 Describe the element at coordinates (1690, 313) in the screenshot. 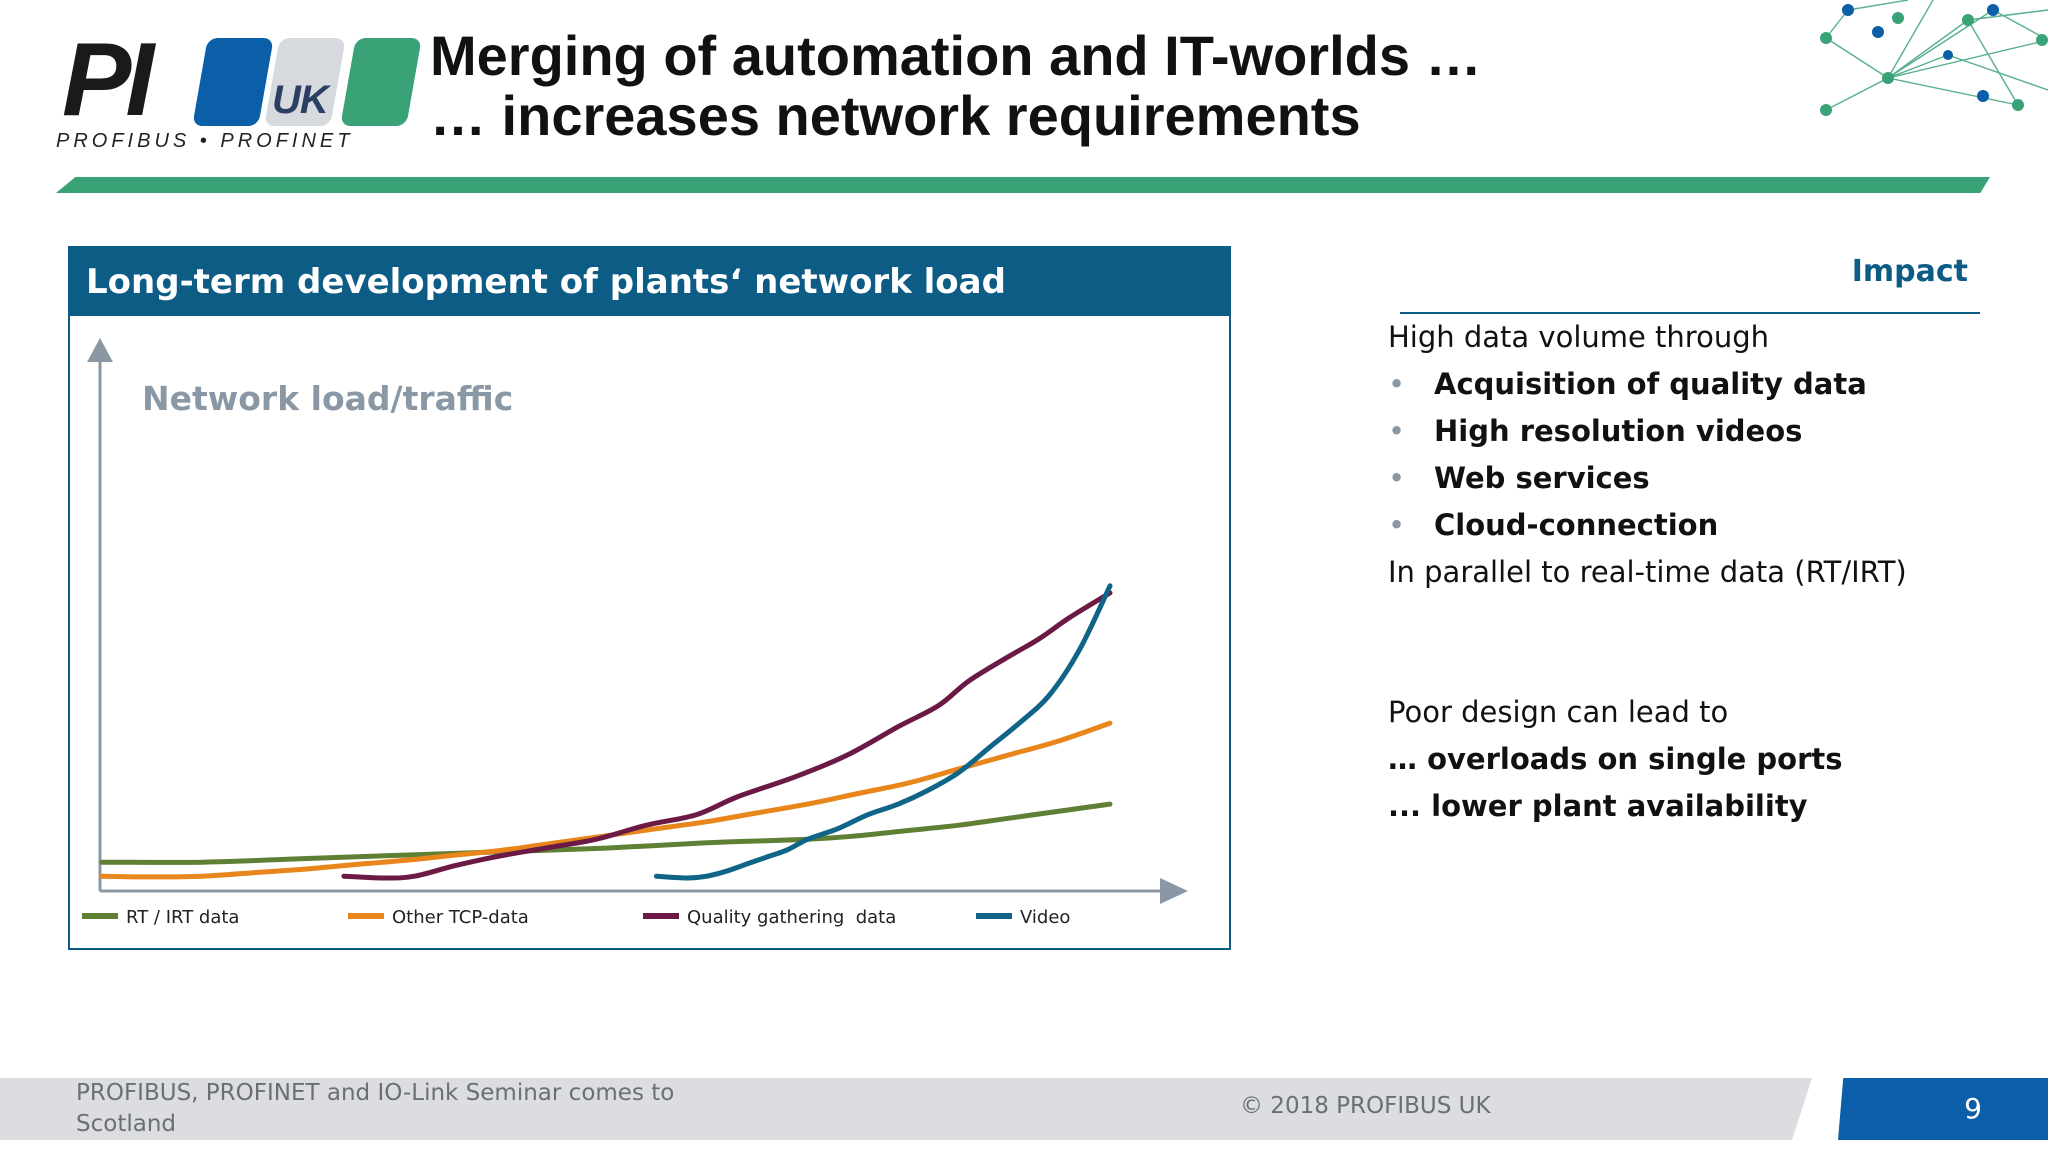

I see `impact-divider` at that location.